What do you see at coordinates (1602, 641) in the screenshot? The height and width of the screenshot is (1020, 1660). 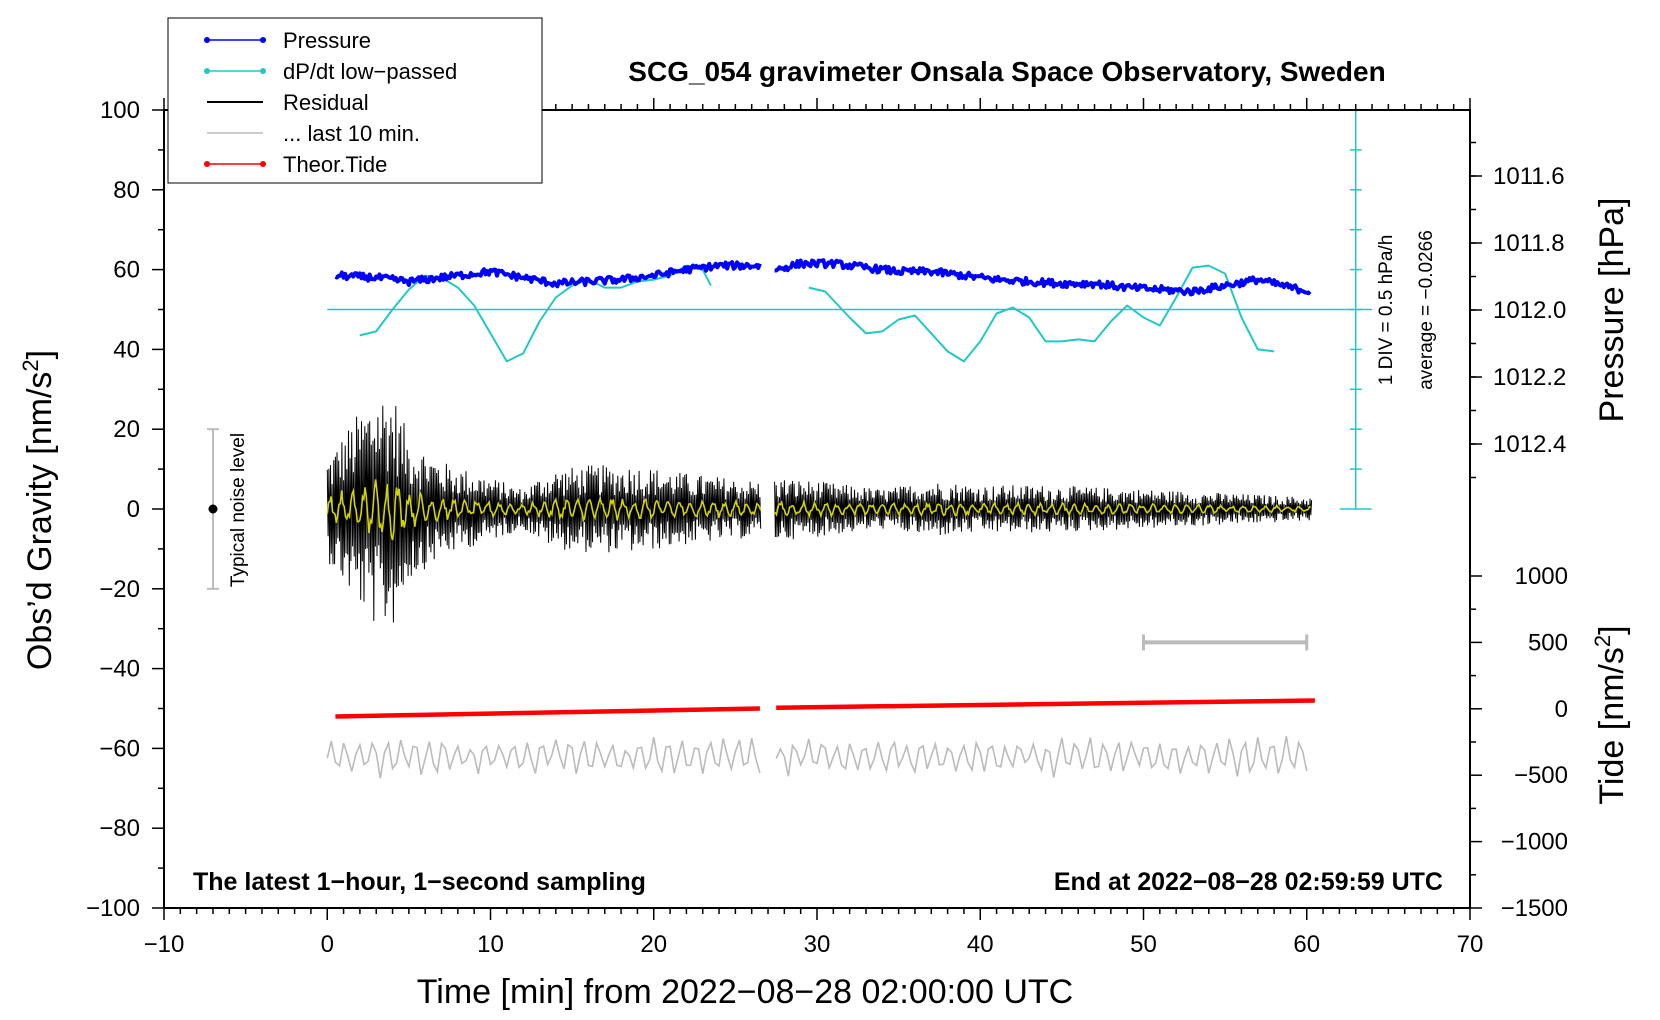 I see `tide-axis-label-sup: 2` at bounding box center [1602, 641].